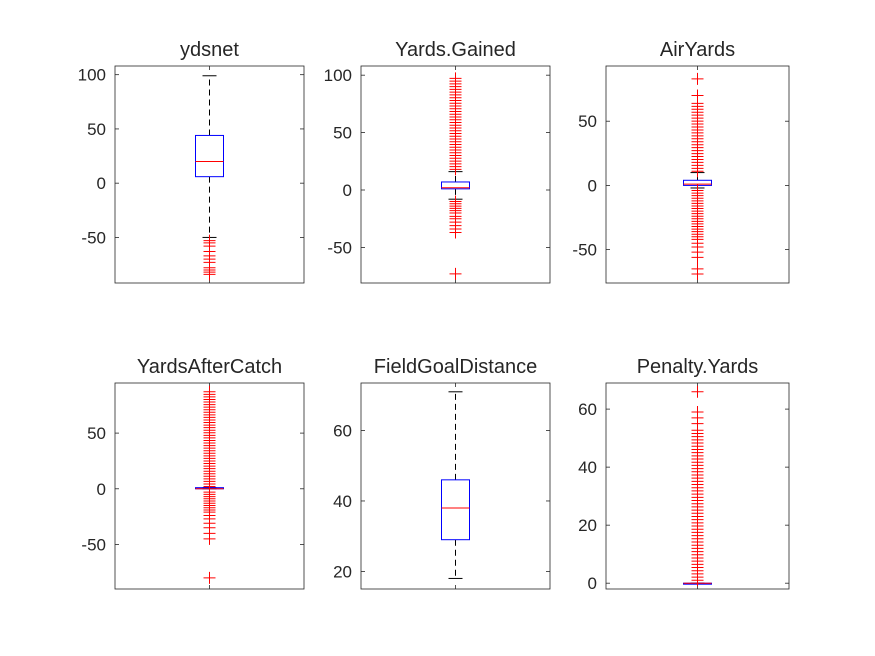  What do you see at coordinates (697, 50) in the screenshot?
I see `subplot-title: AirYards` at bounding box center [697, 50].